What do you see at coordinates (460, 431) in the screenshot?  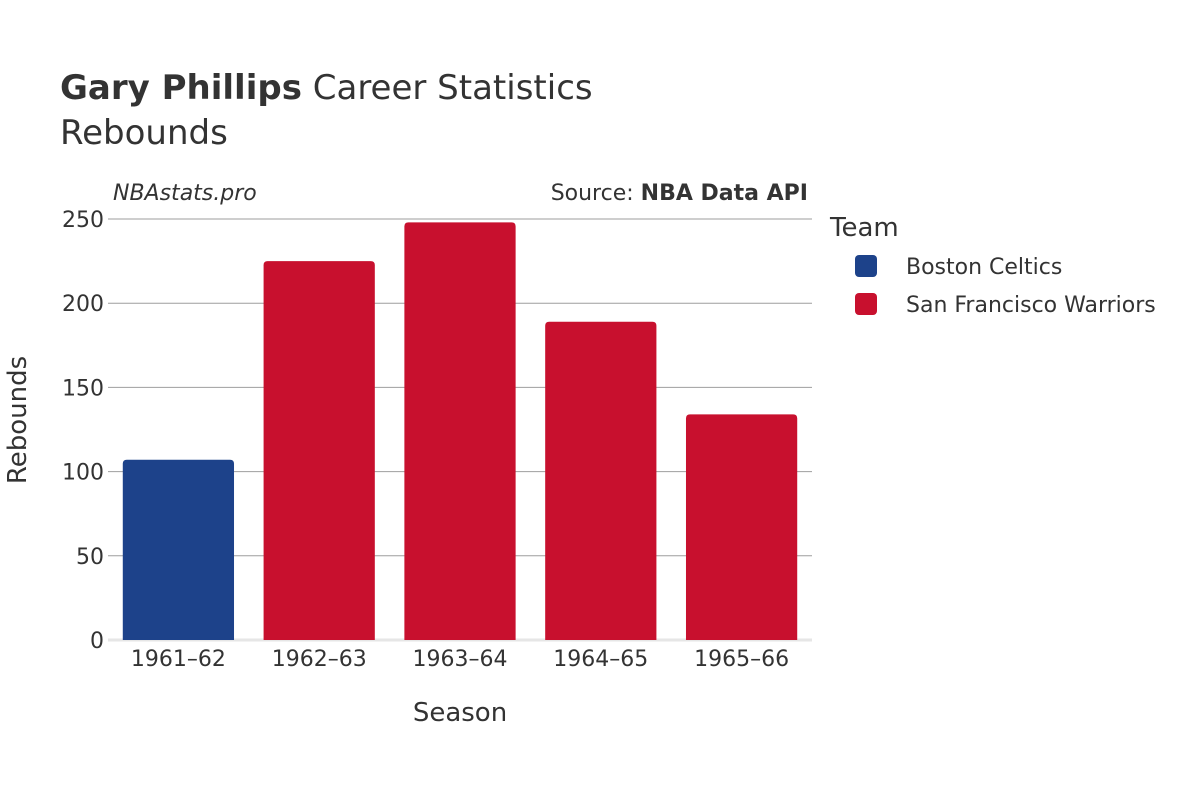 I see `bar-1963–64` at bounding box center [460, 431].